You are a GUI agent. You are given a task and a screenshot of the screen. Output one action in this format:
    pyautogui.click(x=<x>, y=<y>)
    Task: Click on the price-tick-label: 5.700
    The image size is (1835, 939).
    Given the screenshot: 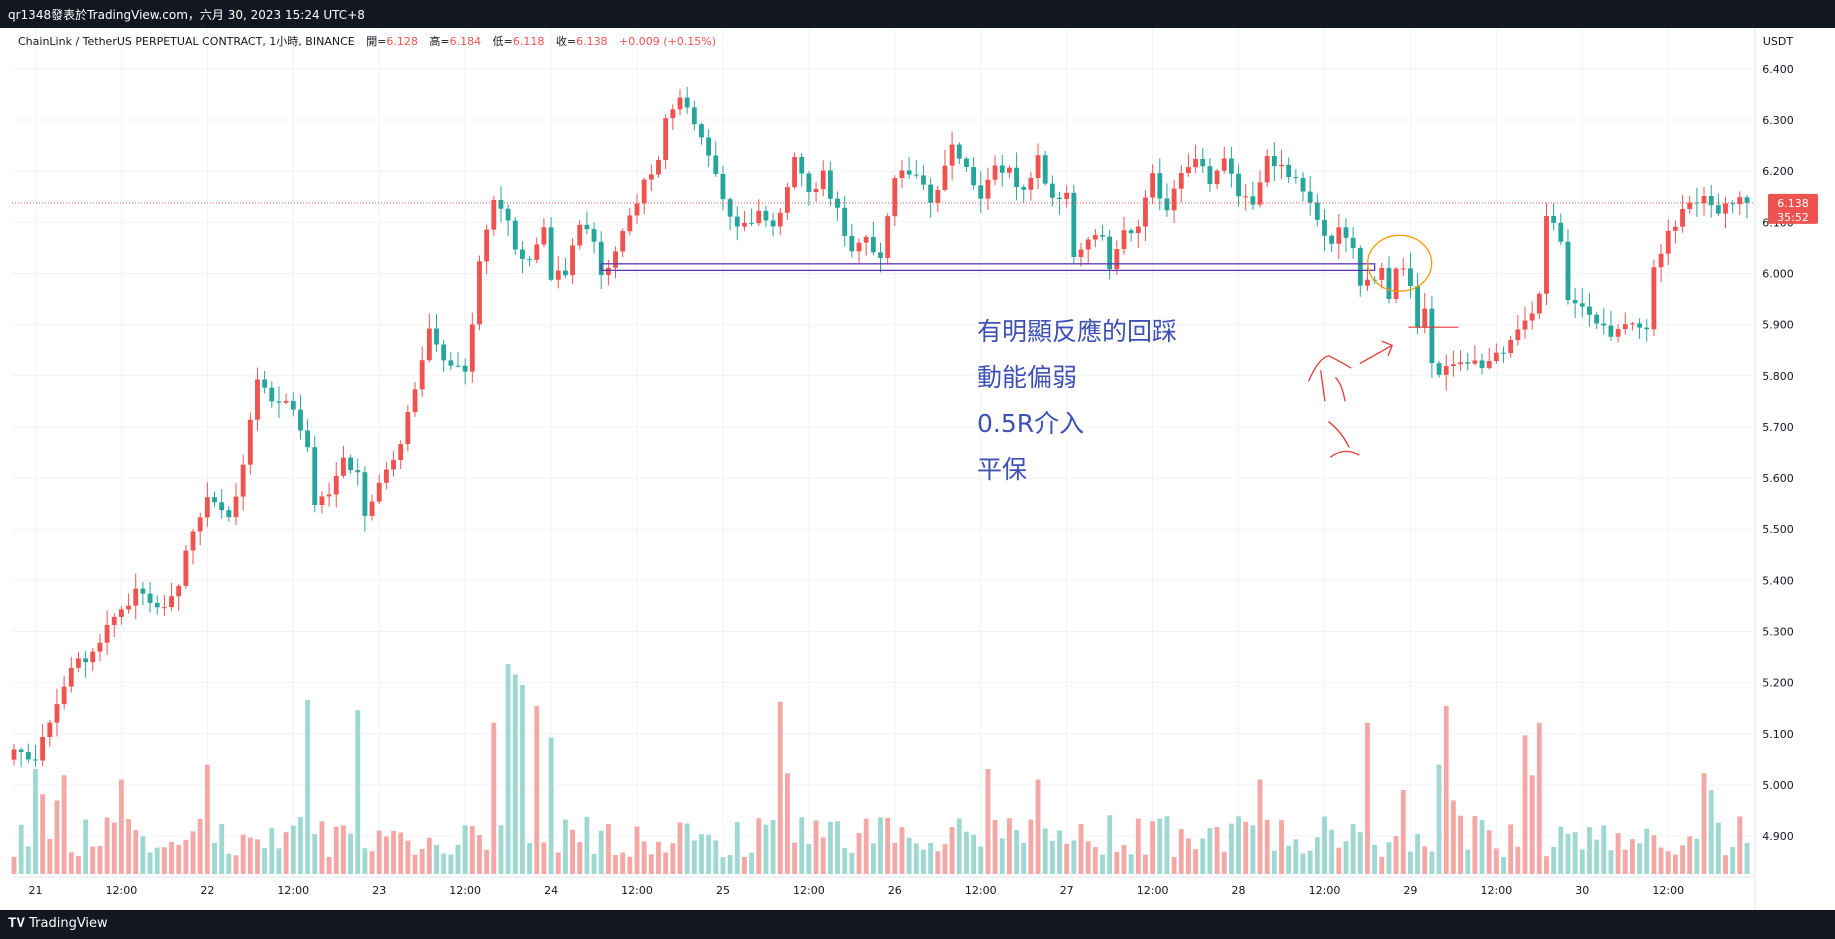 What is the action you would take?
    pyautogui.click(x=1778, y=427)
    